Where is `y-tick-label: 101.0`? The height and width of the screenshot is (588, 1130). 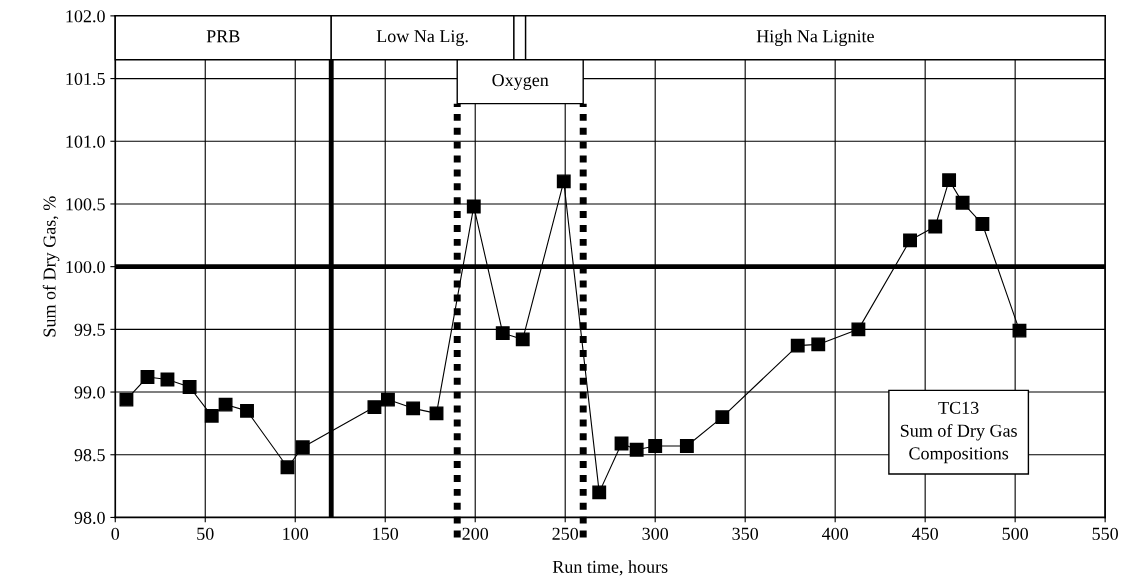
y-tick-label: 101.0 is located at coordinates (85, 141).